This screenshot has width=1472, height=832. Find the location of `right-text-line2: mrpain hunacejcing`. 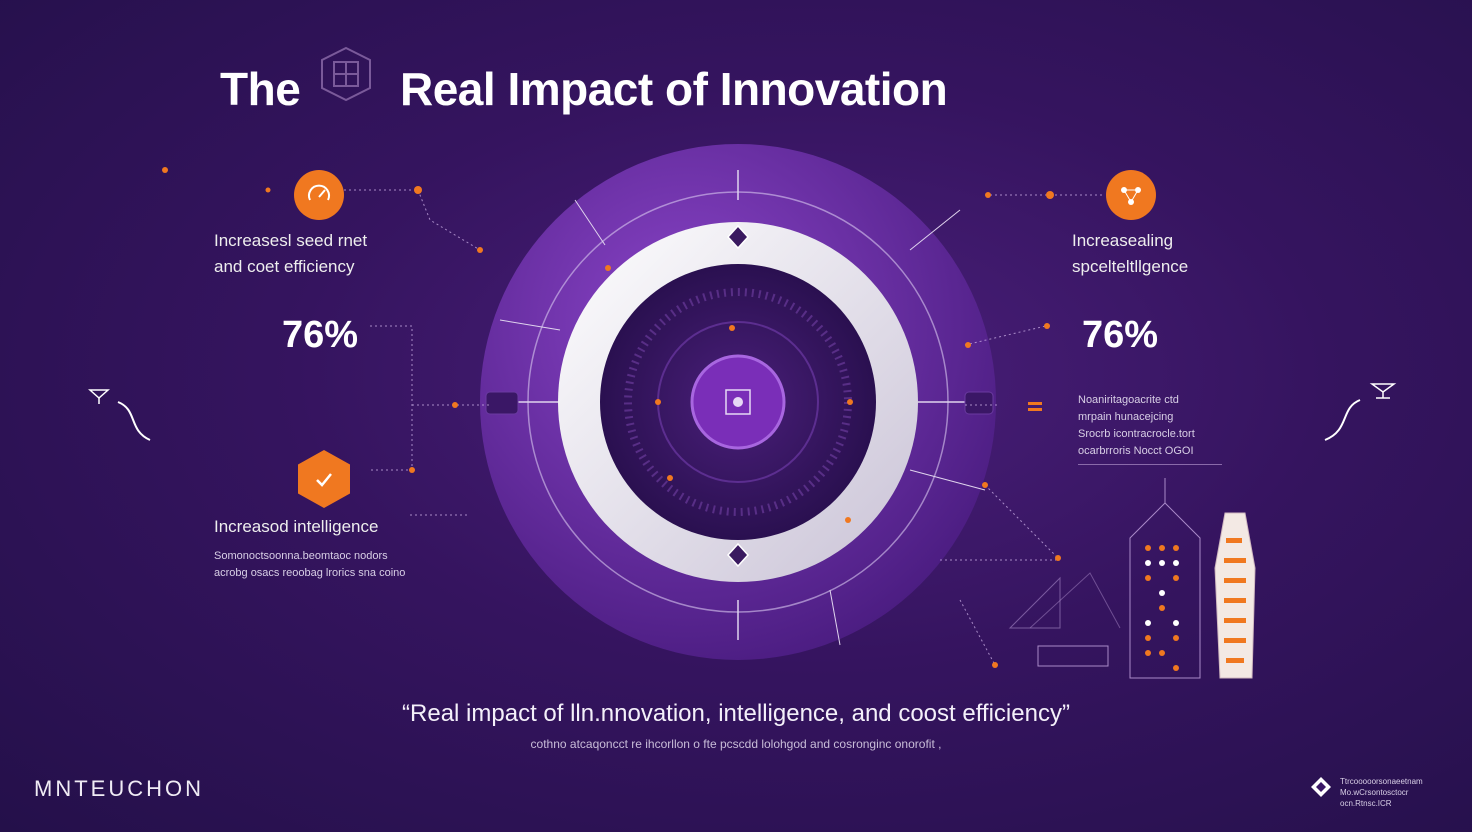

right-text-line2: mrpain hunacejcing is located at coordinates (1126, 417).